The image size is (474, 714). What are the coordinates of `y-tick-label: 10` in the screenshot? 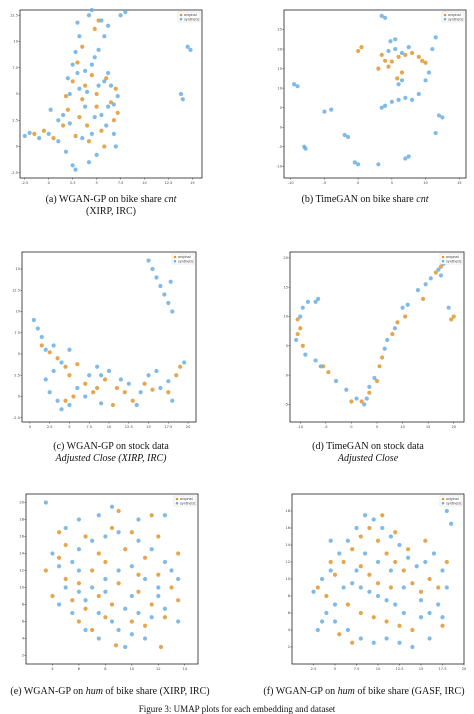 It's located at (287, 579).